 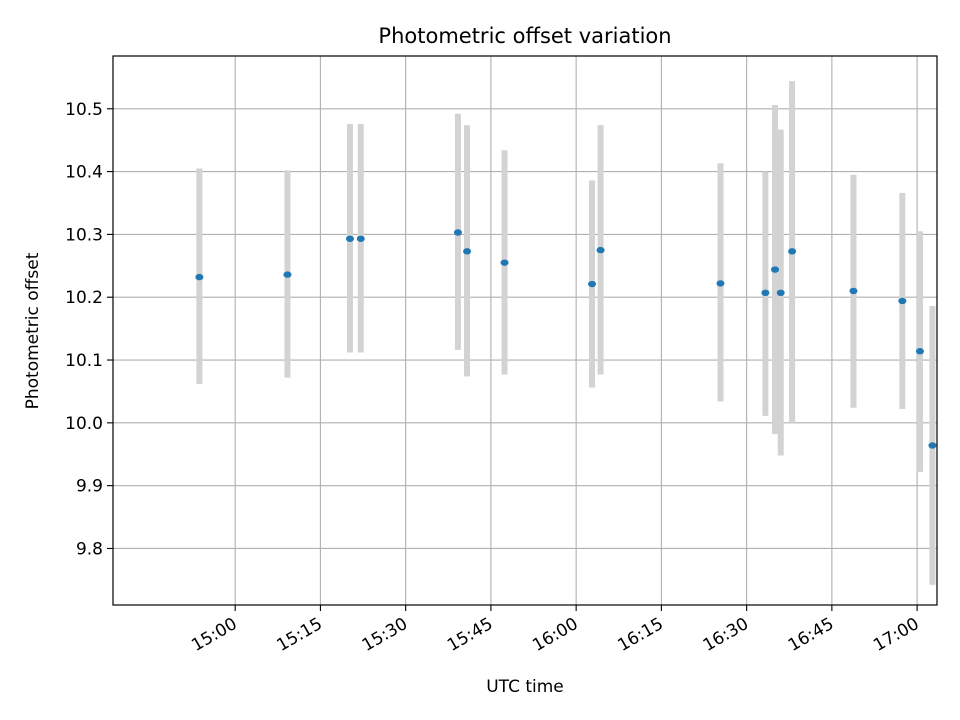 What do you see at coordinates (84, 298) in the screenshot?
I see `y-tick-label: 10.2` at bounding box center [84, 298].